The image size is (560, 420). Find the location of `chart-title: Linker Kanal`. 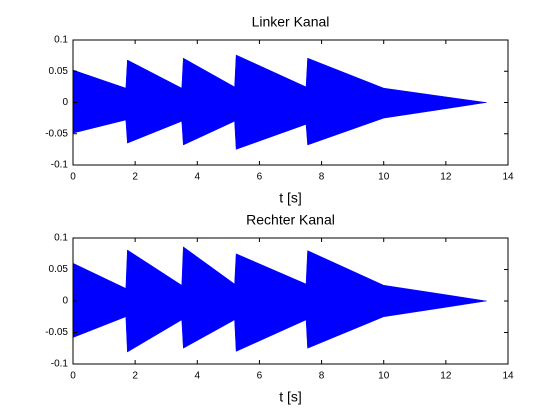

chart-title: Linker Kanal is located at coordinates (291, 22).